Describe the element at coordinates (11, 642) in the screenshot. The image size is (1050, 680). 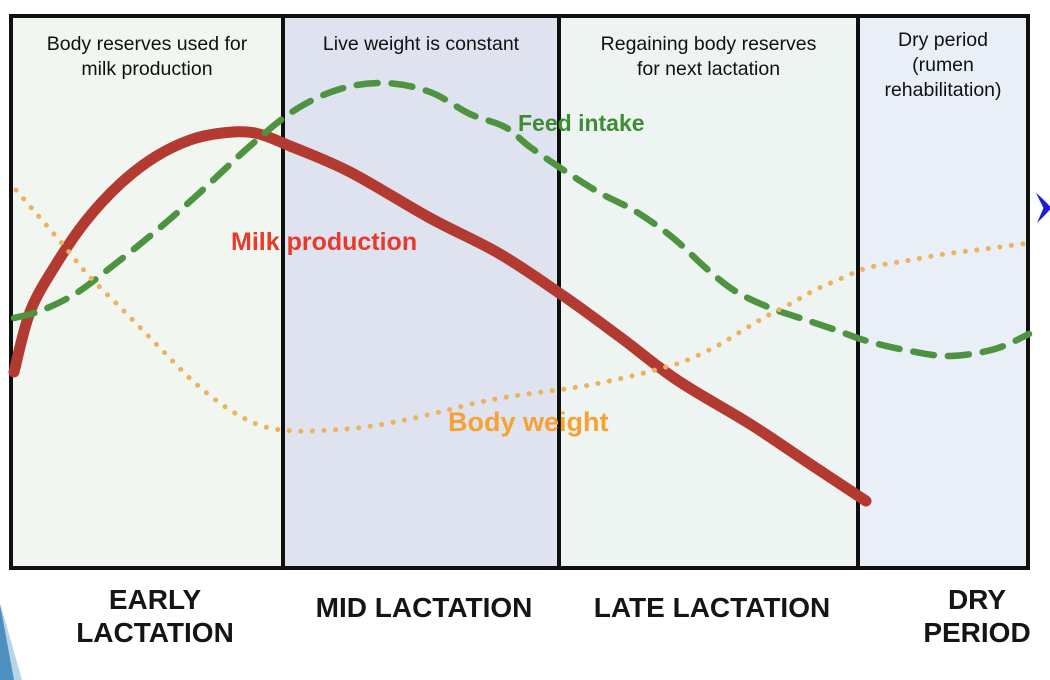
I see `corner-decoration` at that location.